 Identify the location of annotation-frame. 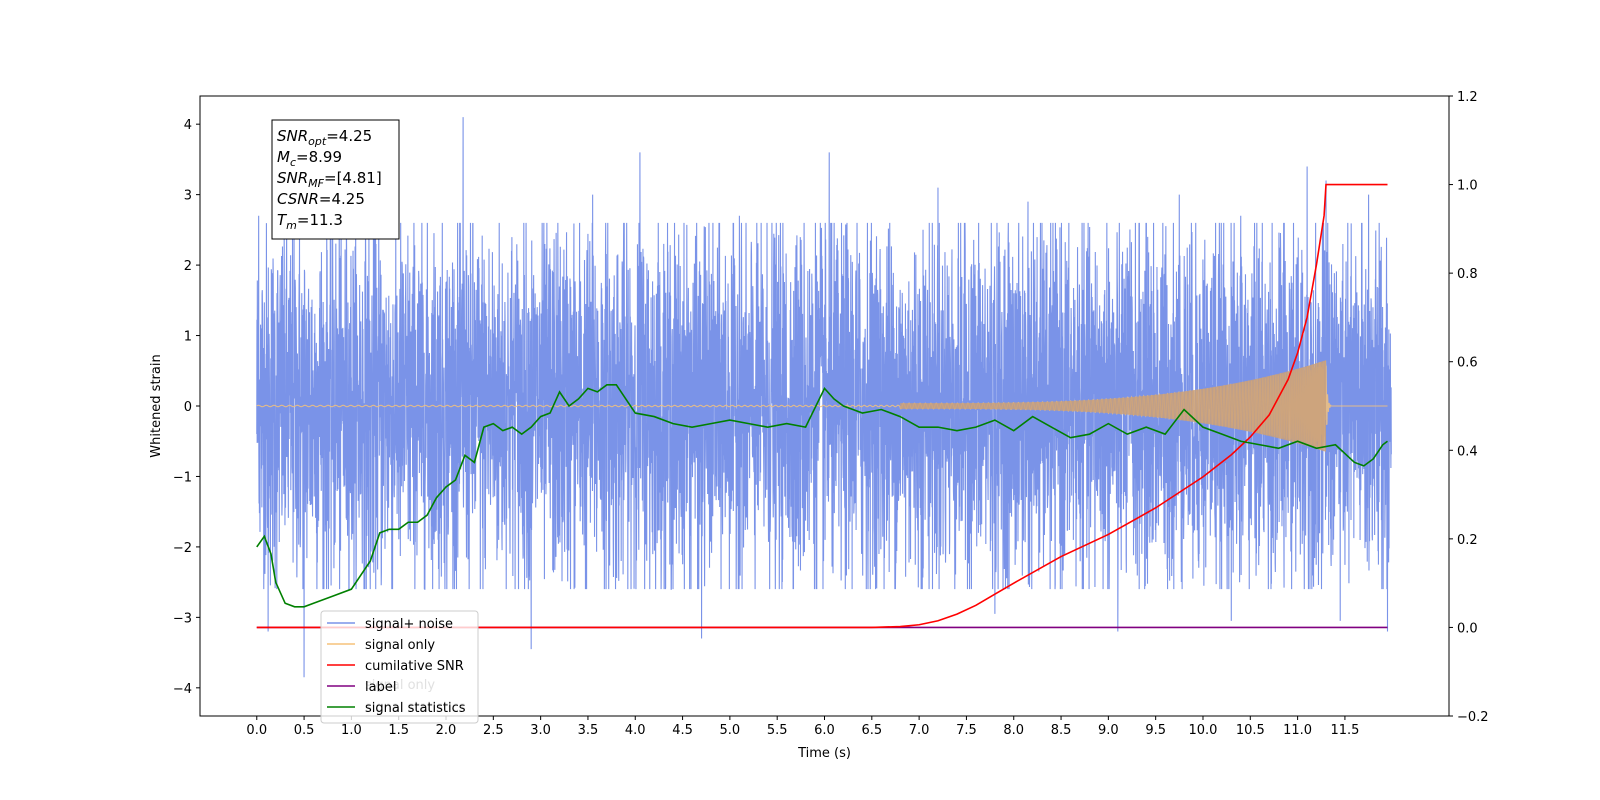
(335, 179).